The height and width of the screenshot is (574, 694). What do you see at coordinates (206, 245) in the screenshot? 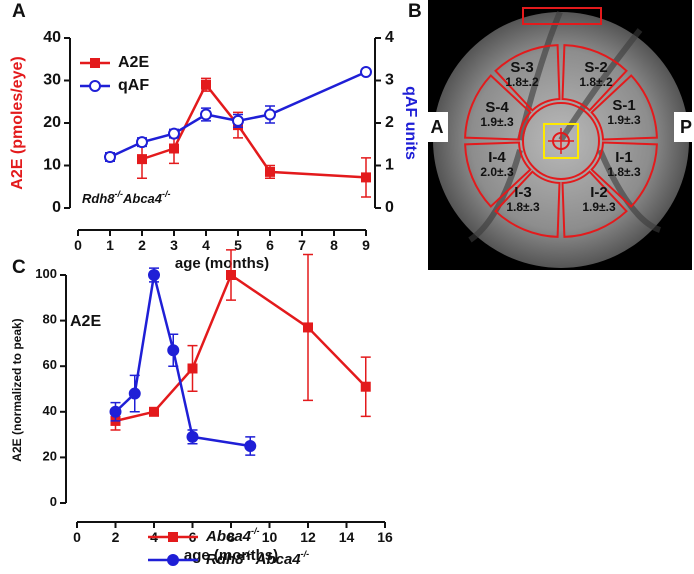
I see `x-tick-label: 4` at bounding box center [206, 245].